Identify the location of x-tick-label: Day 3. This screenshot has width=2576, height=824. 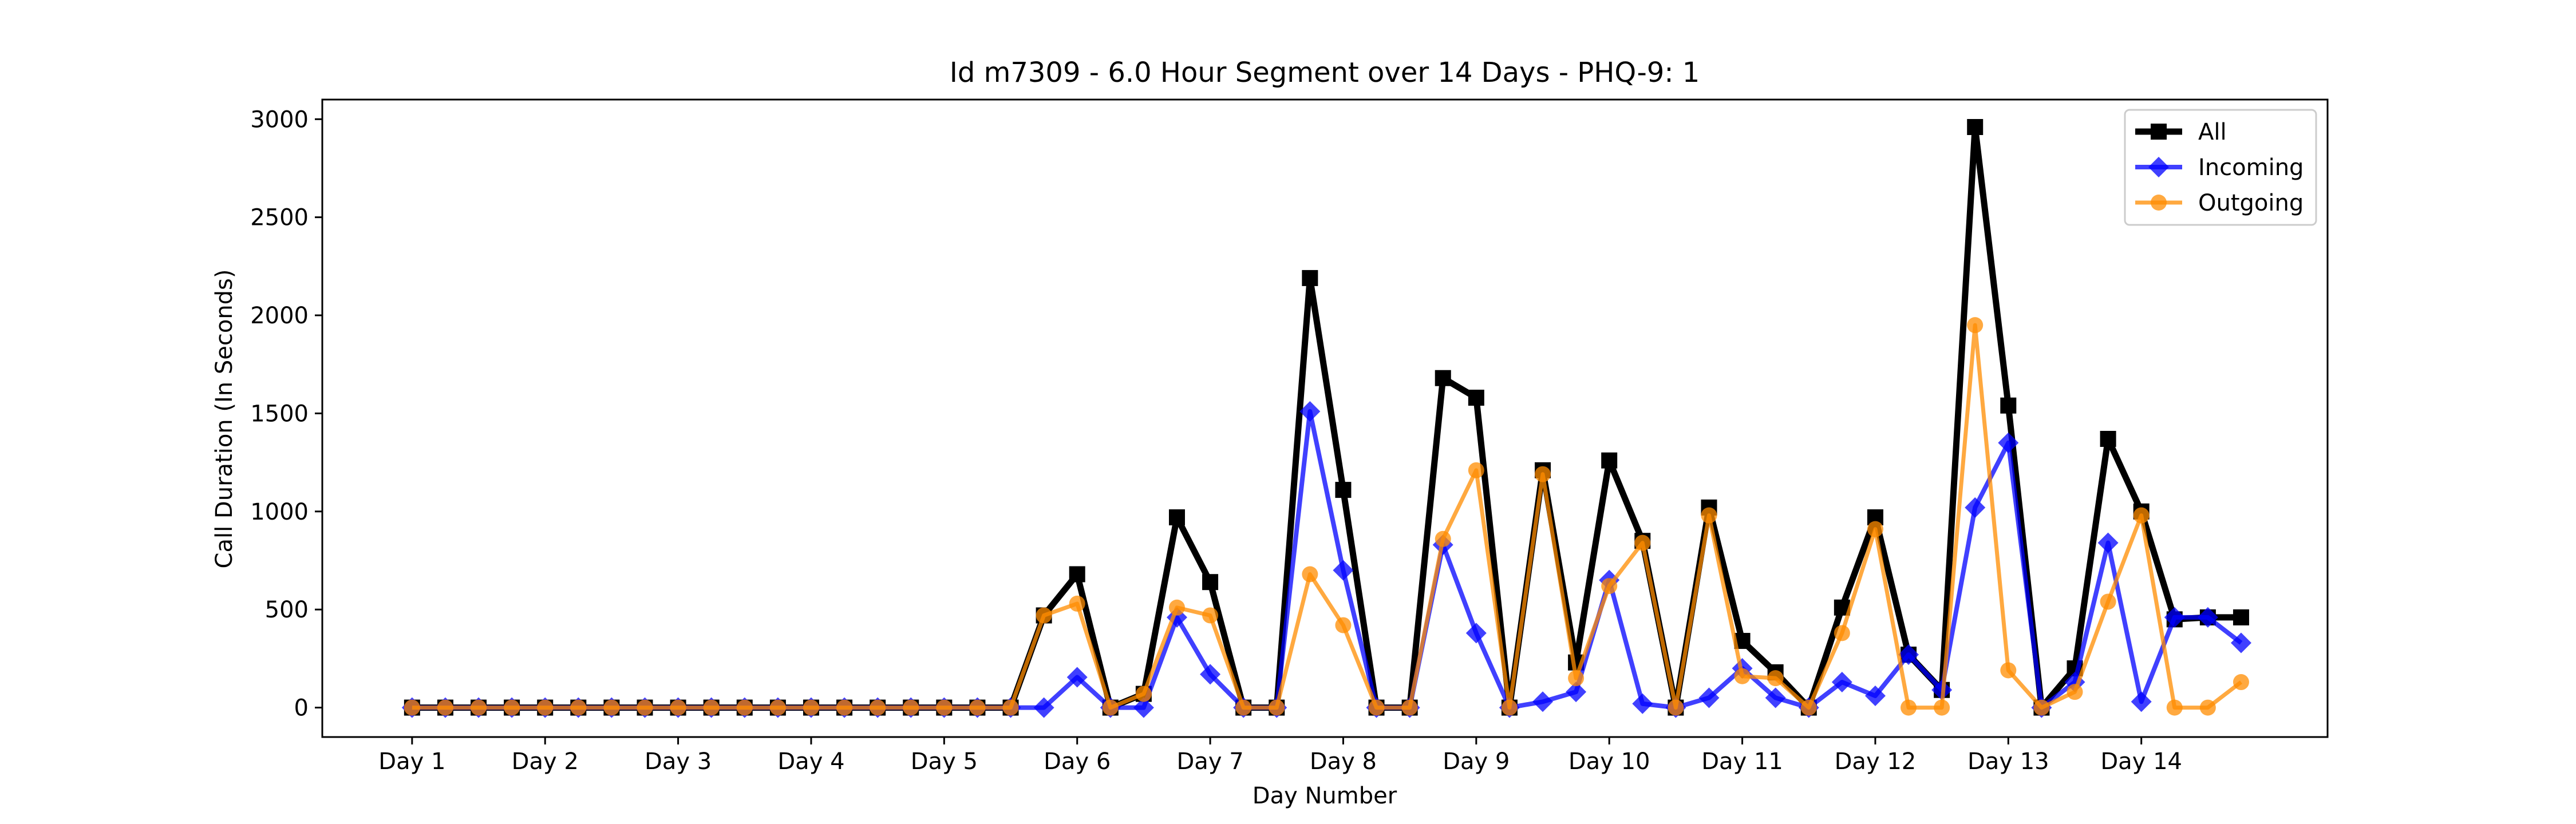
(678, 761).